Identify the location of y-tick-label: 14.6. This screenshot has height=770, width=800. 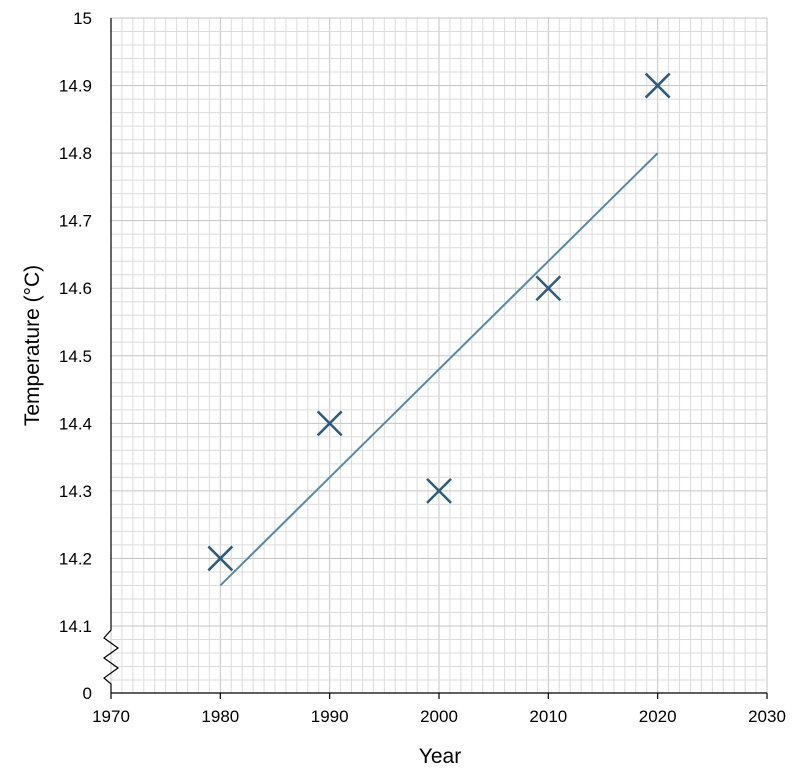
(75, 288).